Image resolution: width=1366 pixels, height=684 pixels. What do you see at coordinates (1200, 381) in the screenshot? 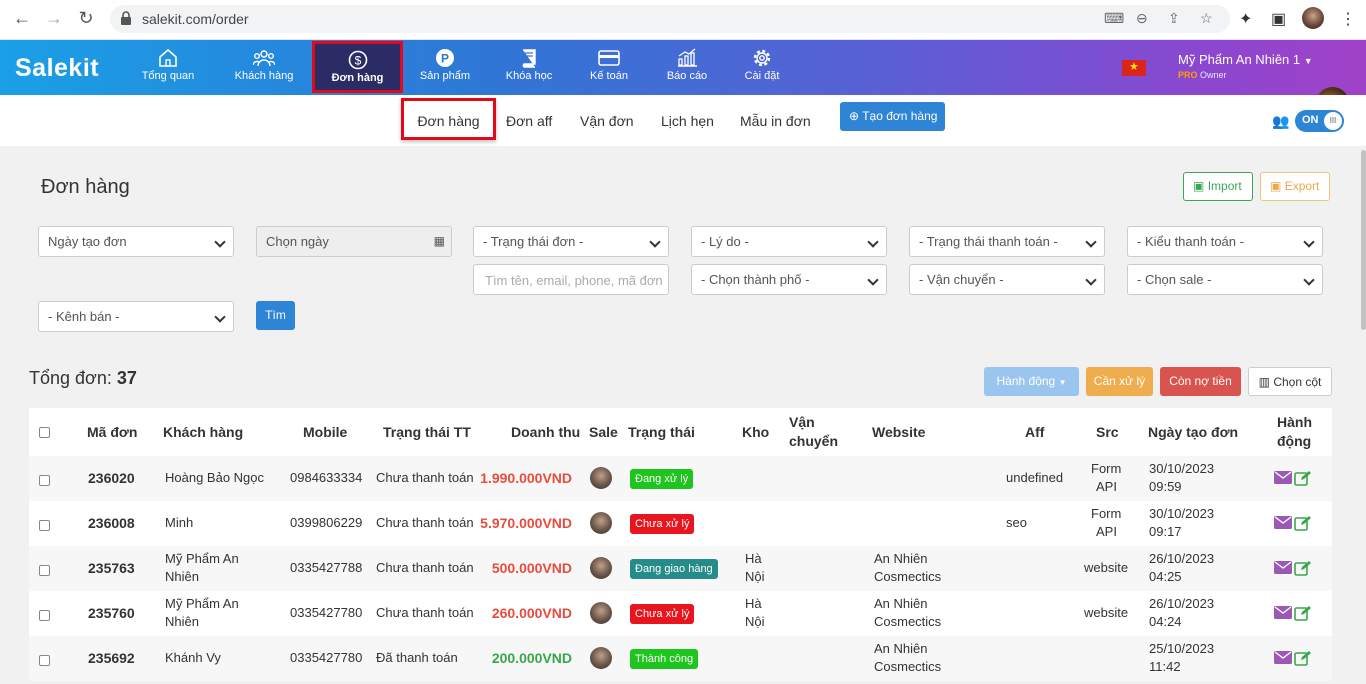
I see `debt-filter-button: Còn nợ tiền` at bounding box center [1200, 381].